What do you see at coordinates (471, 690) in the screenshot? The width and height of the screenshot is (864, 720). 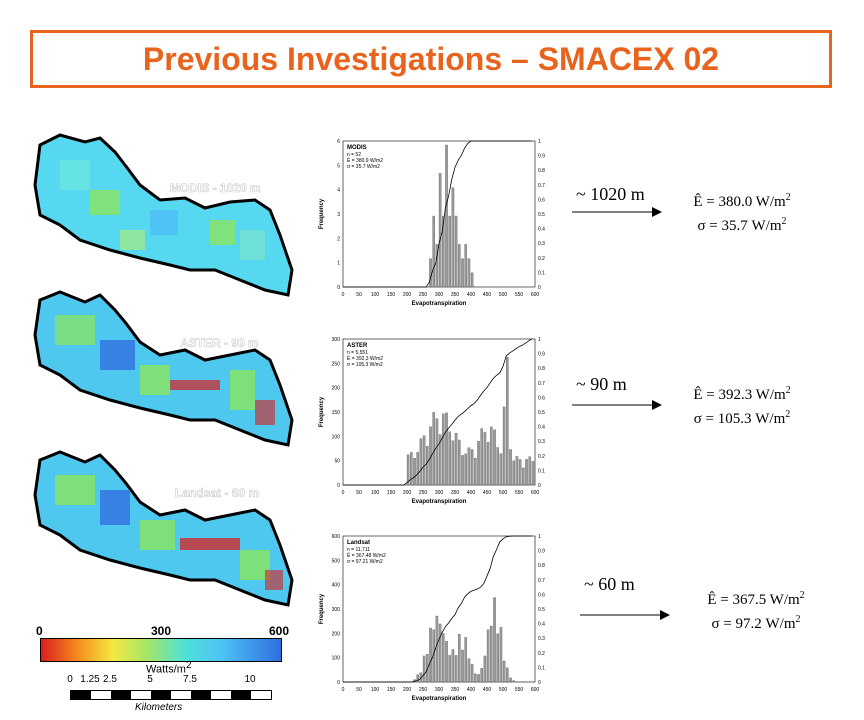 I see `x-tick-label: 400` at bounding box center [471, 690].